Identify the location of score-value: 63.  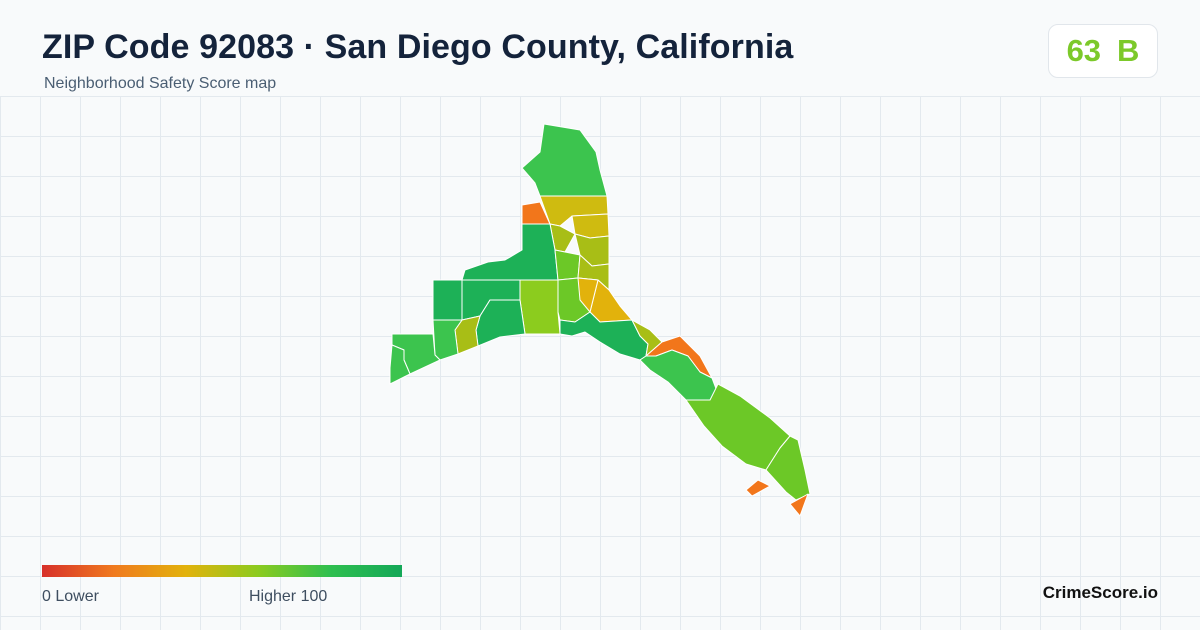
(1084, 50).